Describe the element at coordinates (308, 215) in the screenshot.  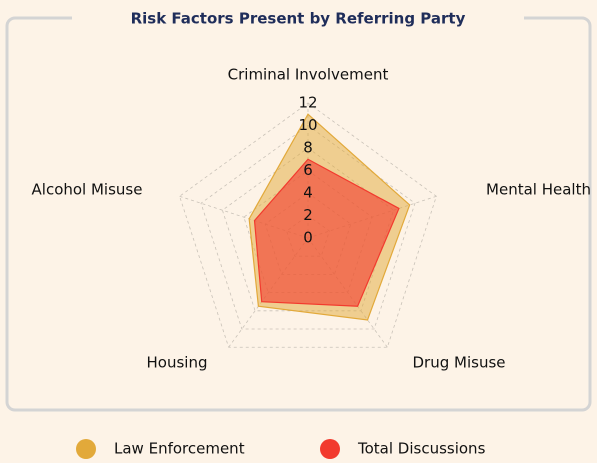
I see `r-tick-label: 2` at that location.